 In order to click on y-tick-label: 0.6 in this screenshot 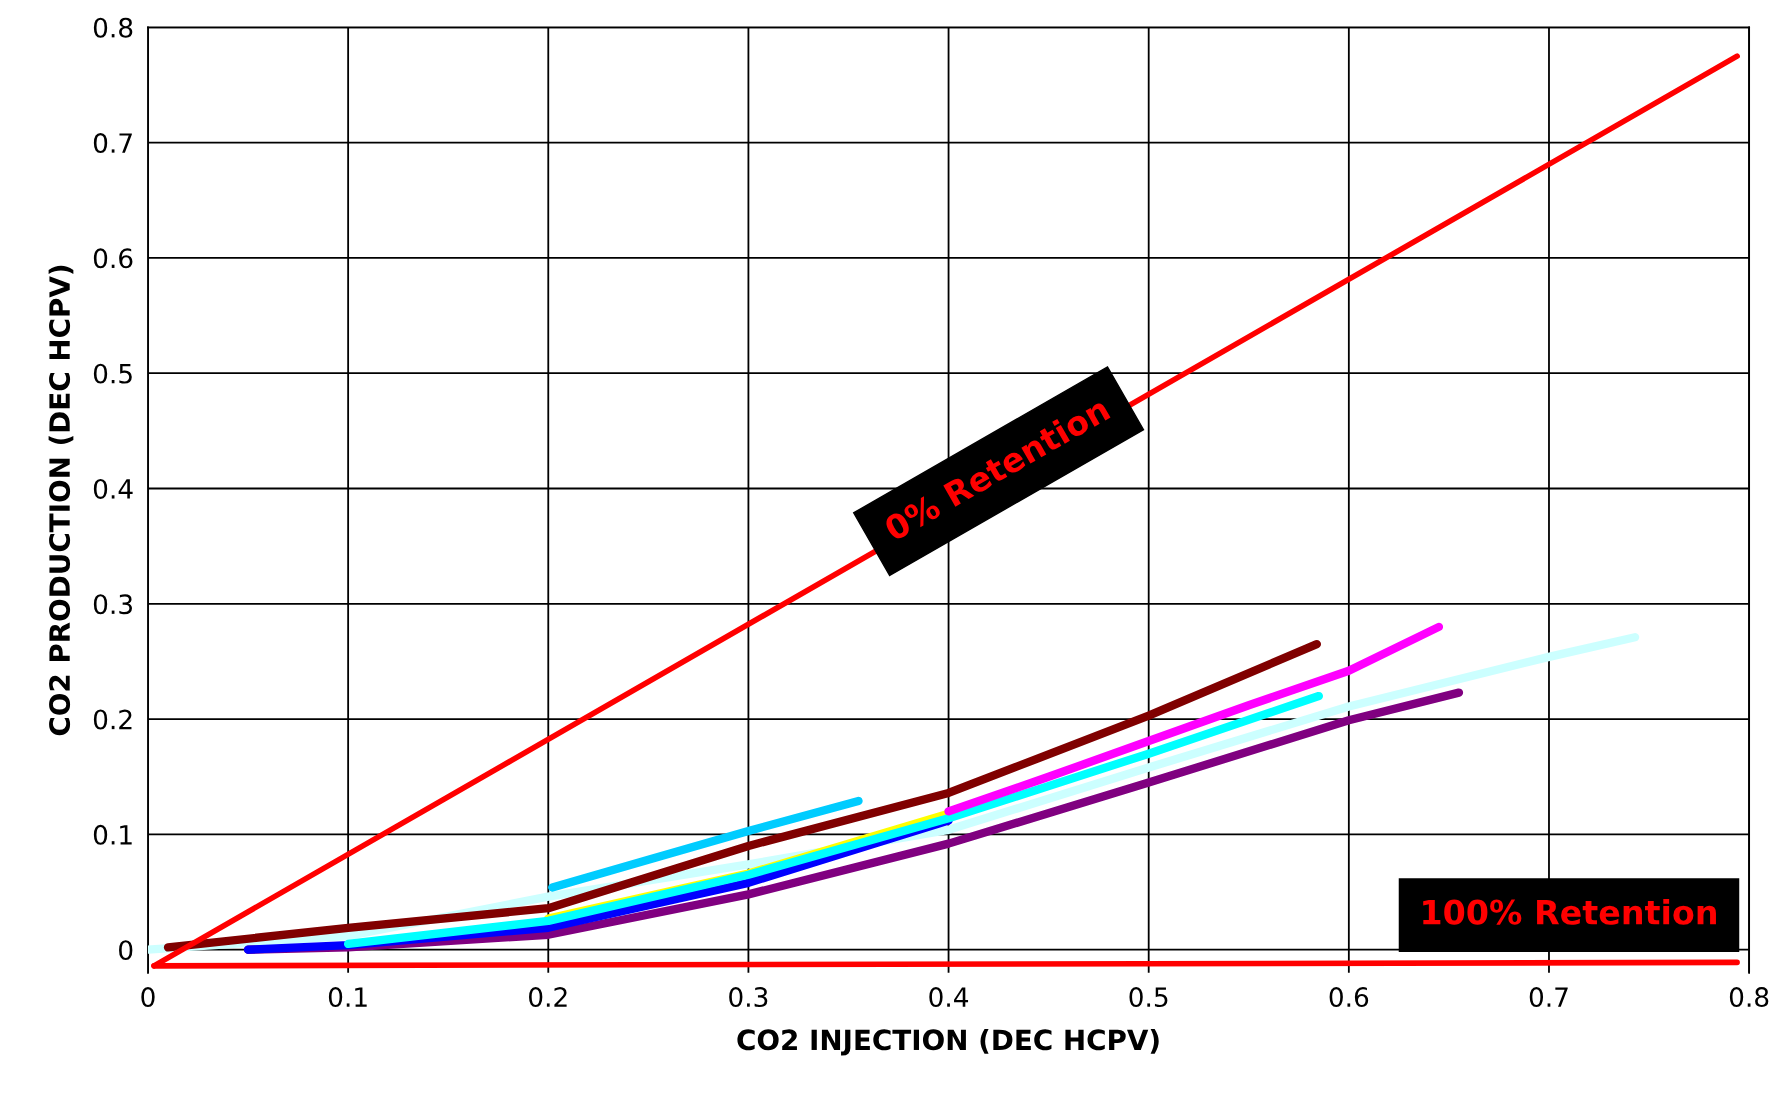, I will do `click(113, 258)`.